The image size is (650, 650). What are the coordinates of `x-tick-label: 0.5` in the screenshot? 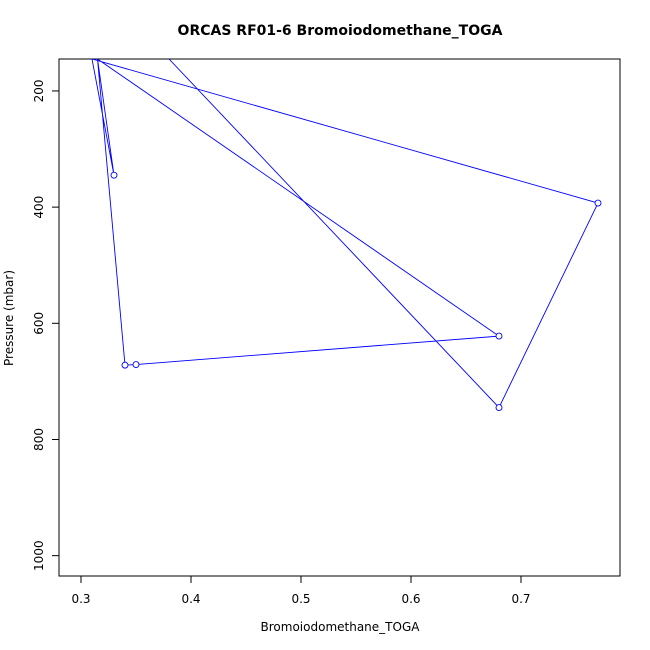 It's located at (300, 599).